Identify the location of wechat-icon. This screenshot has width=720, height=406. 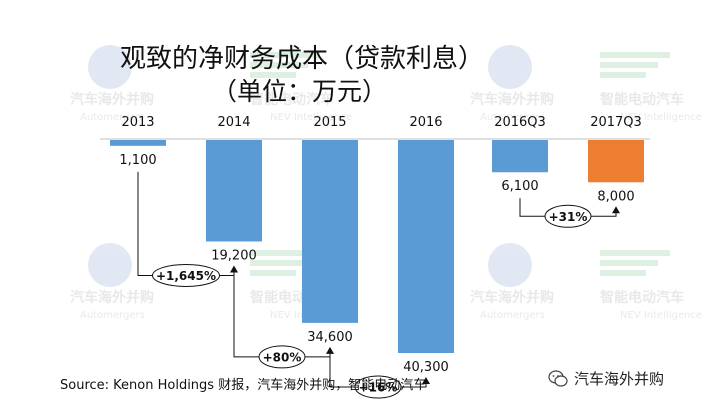
(558, 378).